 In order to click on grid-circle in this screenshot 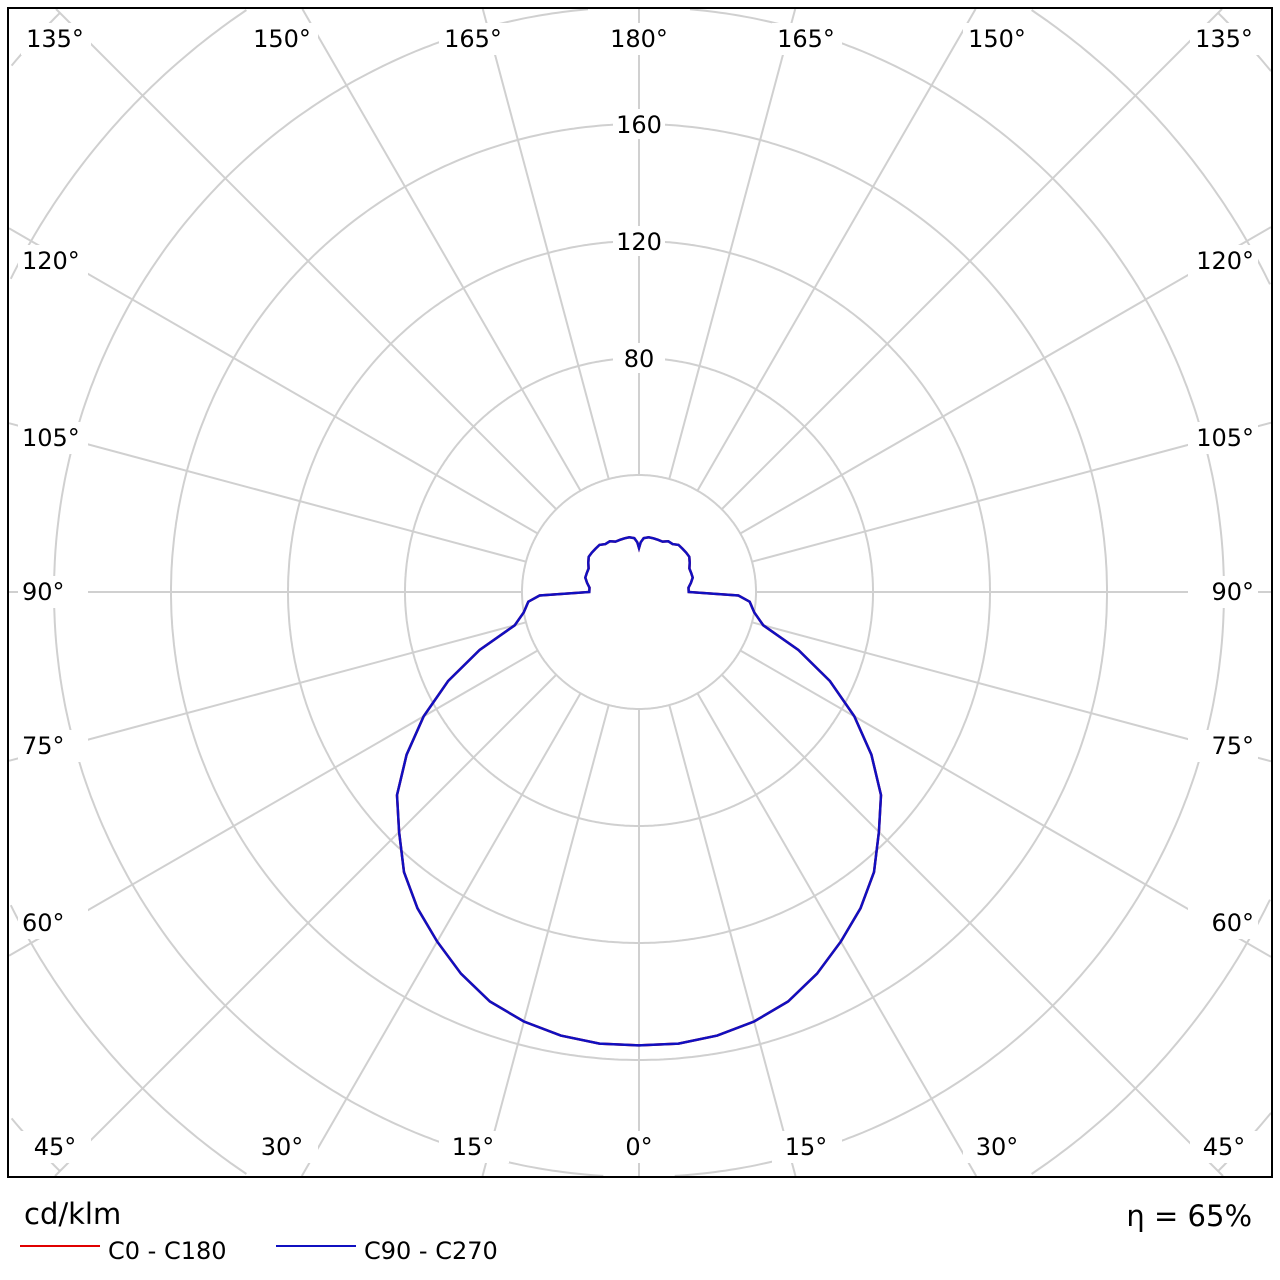, I will do `click(639, 592)`.